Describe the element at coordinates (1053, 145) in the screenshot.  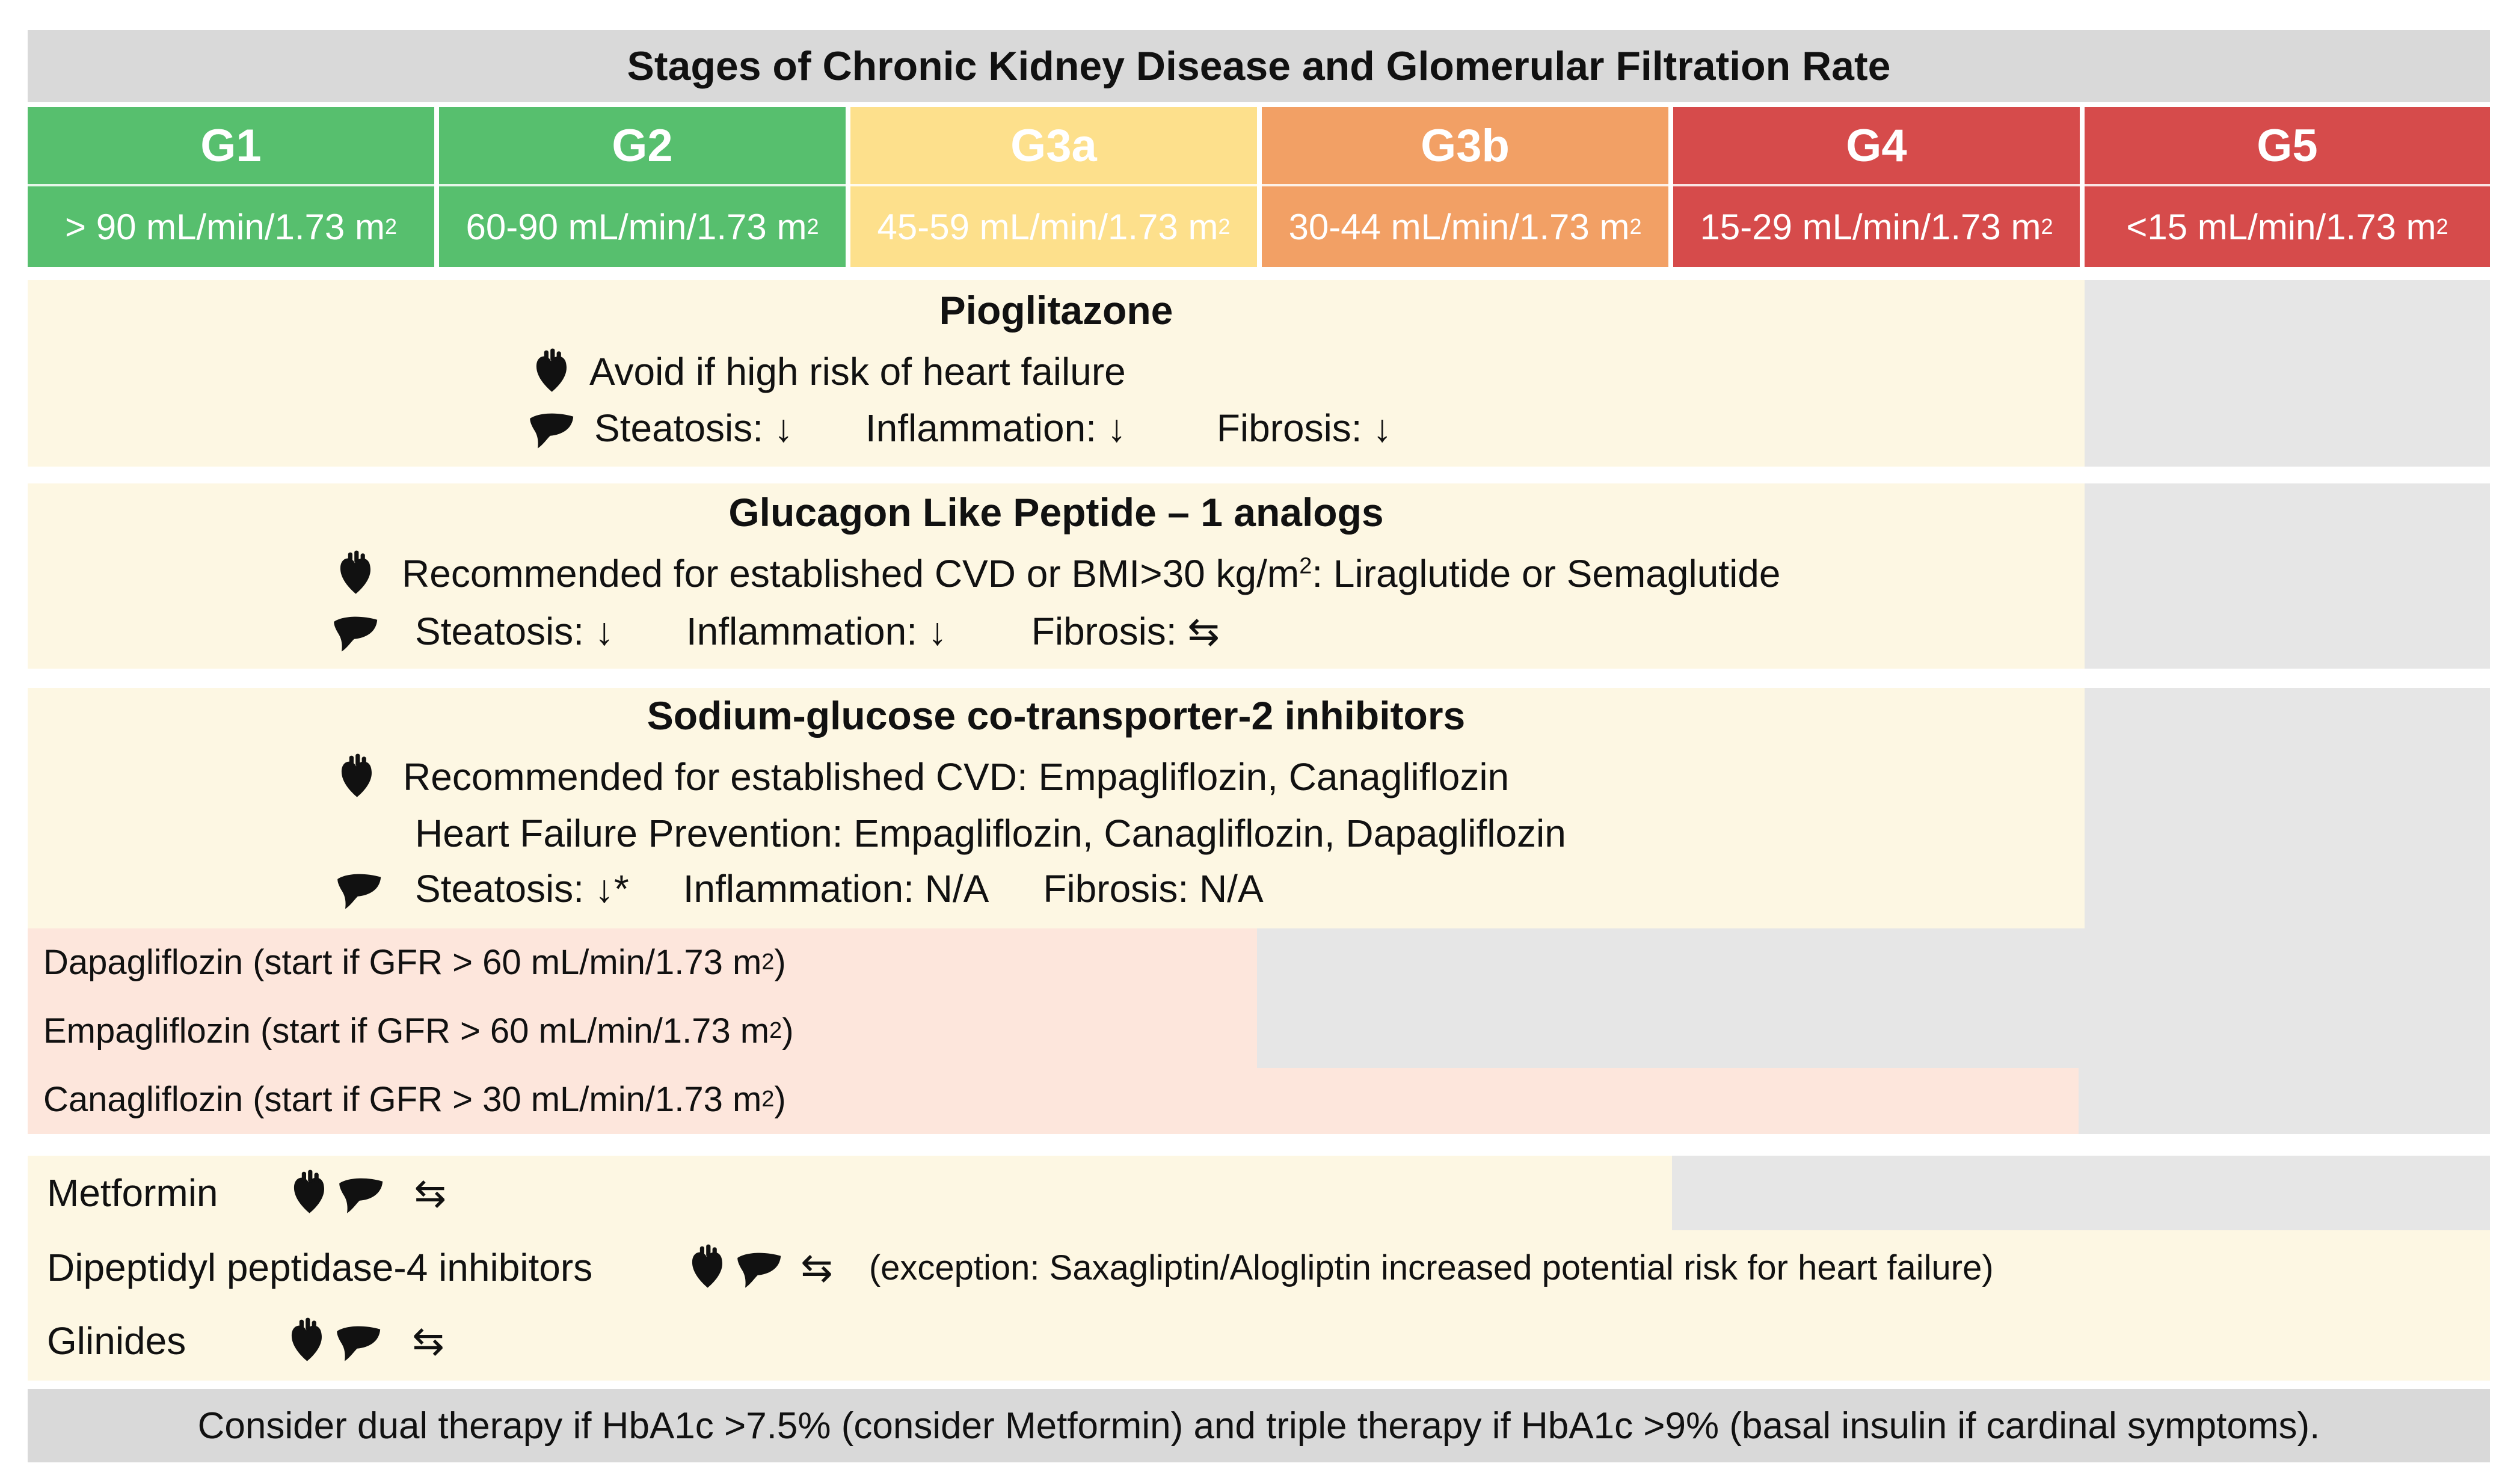
I see `stage-code: G3a` at that location.